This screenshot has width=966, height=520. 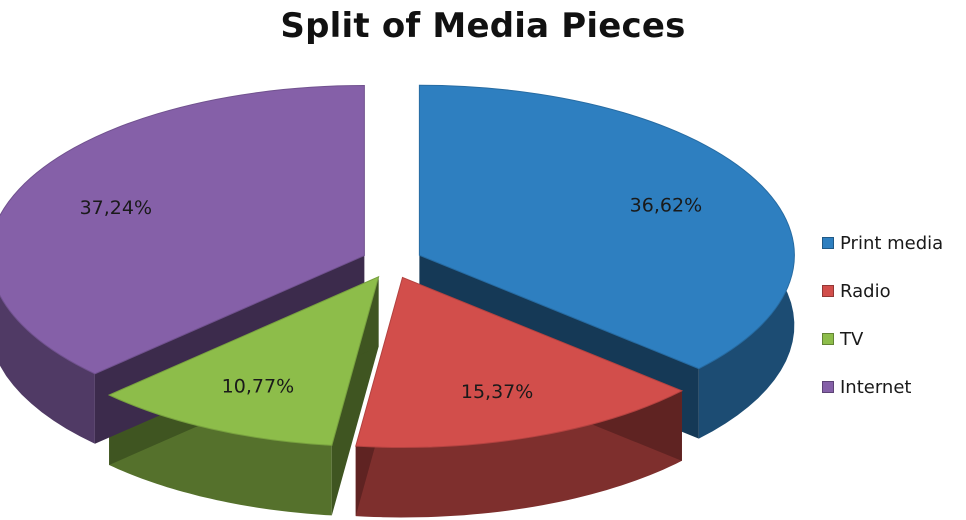 I want to click on data-label: 36,62%, so click(x=666, y=205).